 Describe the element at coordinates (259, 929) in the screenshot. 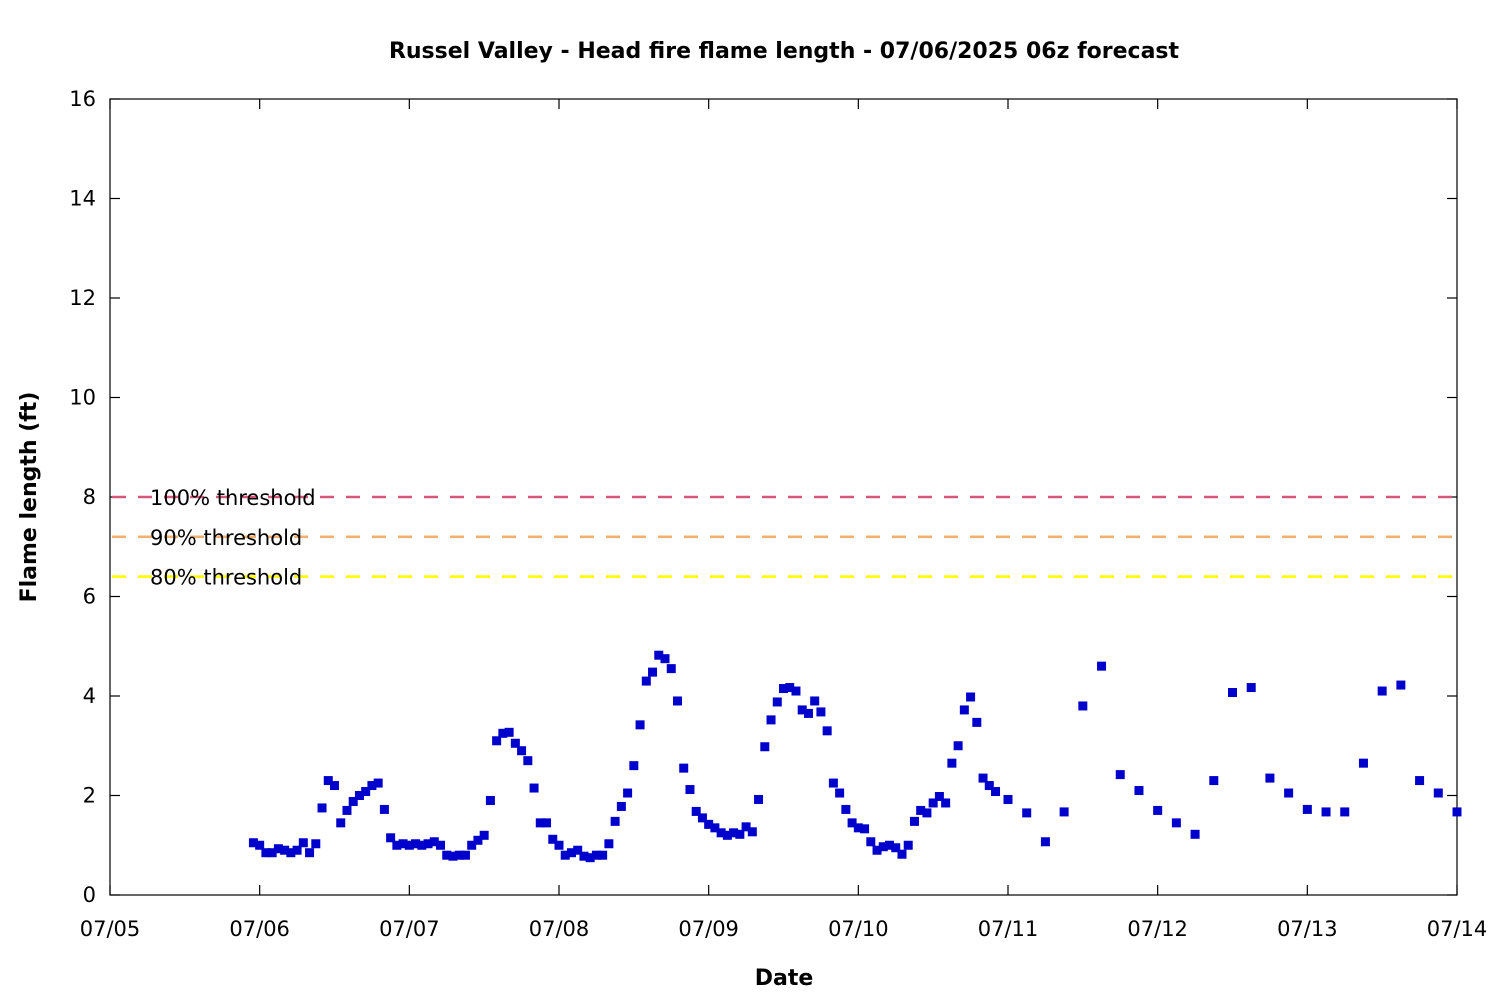

I see `x-tick-label: 07/06` at that location.